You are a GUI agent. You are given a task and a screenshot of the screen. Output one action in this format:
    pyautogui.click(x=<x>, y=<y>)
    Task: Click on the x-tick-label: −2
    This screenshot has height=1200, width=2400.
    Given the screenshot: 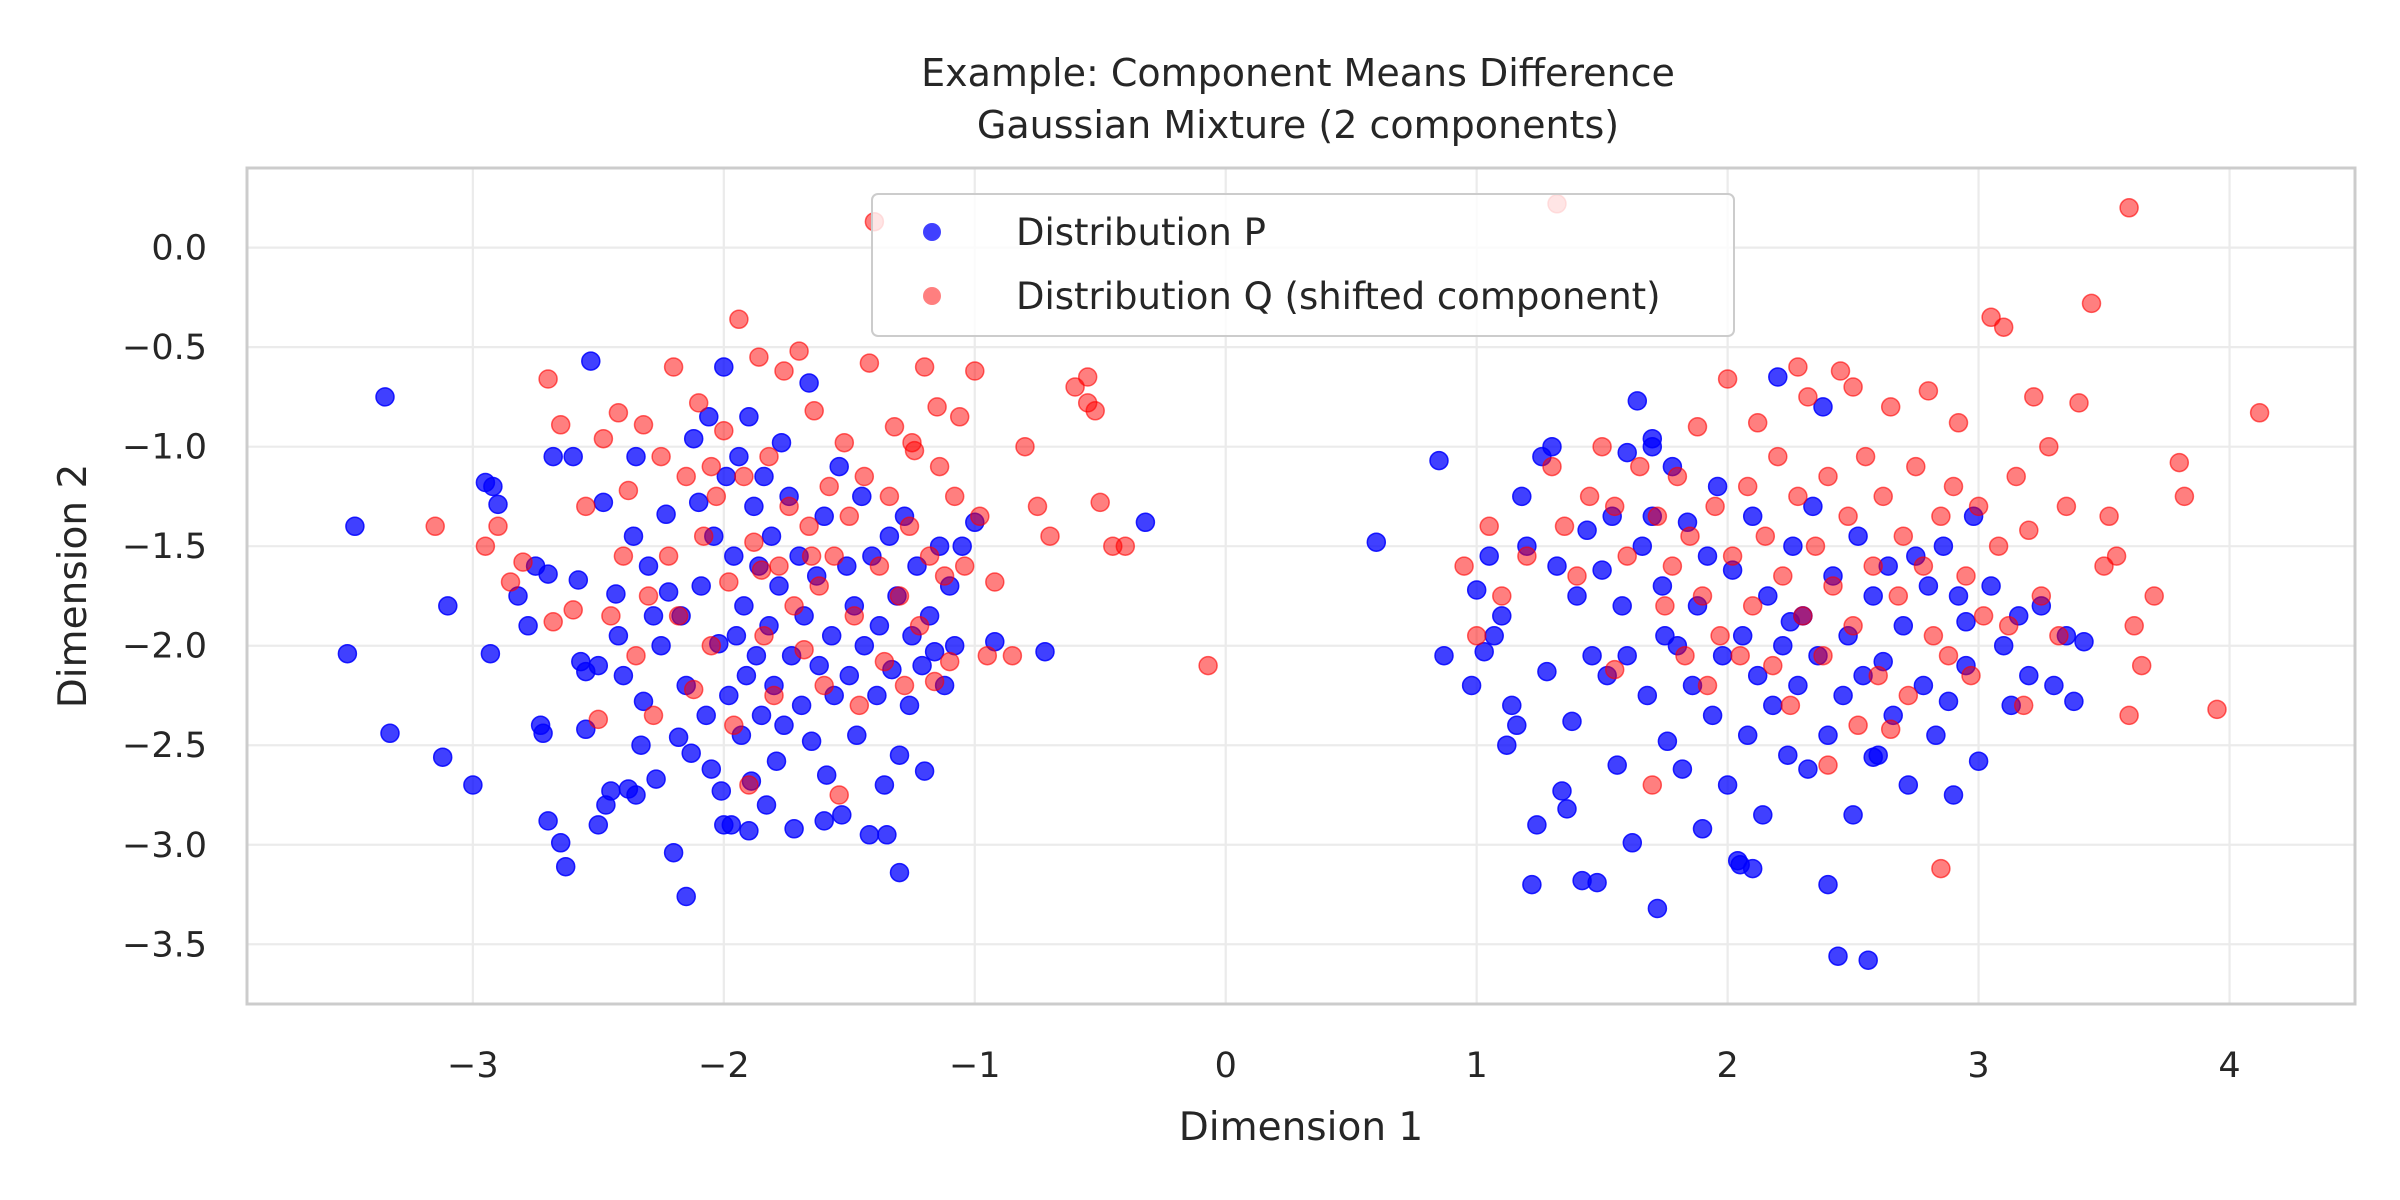 What is the action you would take?
    pyautogui.click(x=724, y=1066)
    